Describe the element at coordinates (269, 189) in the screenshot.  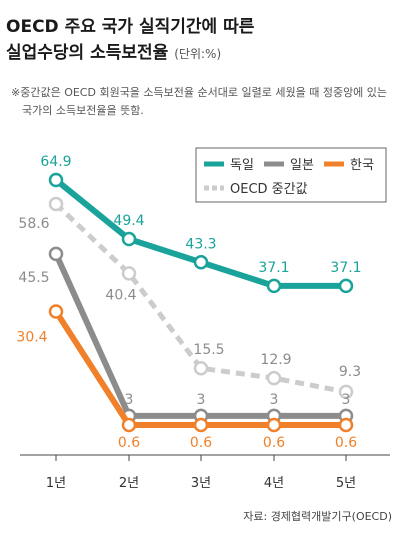
I see `legend-label: OECD 중간값` at that location.